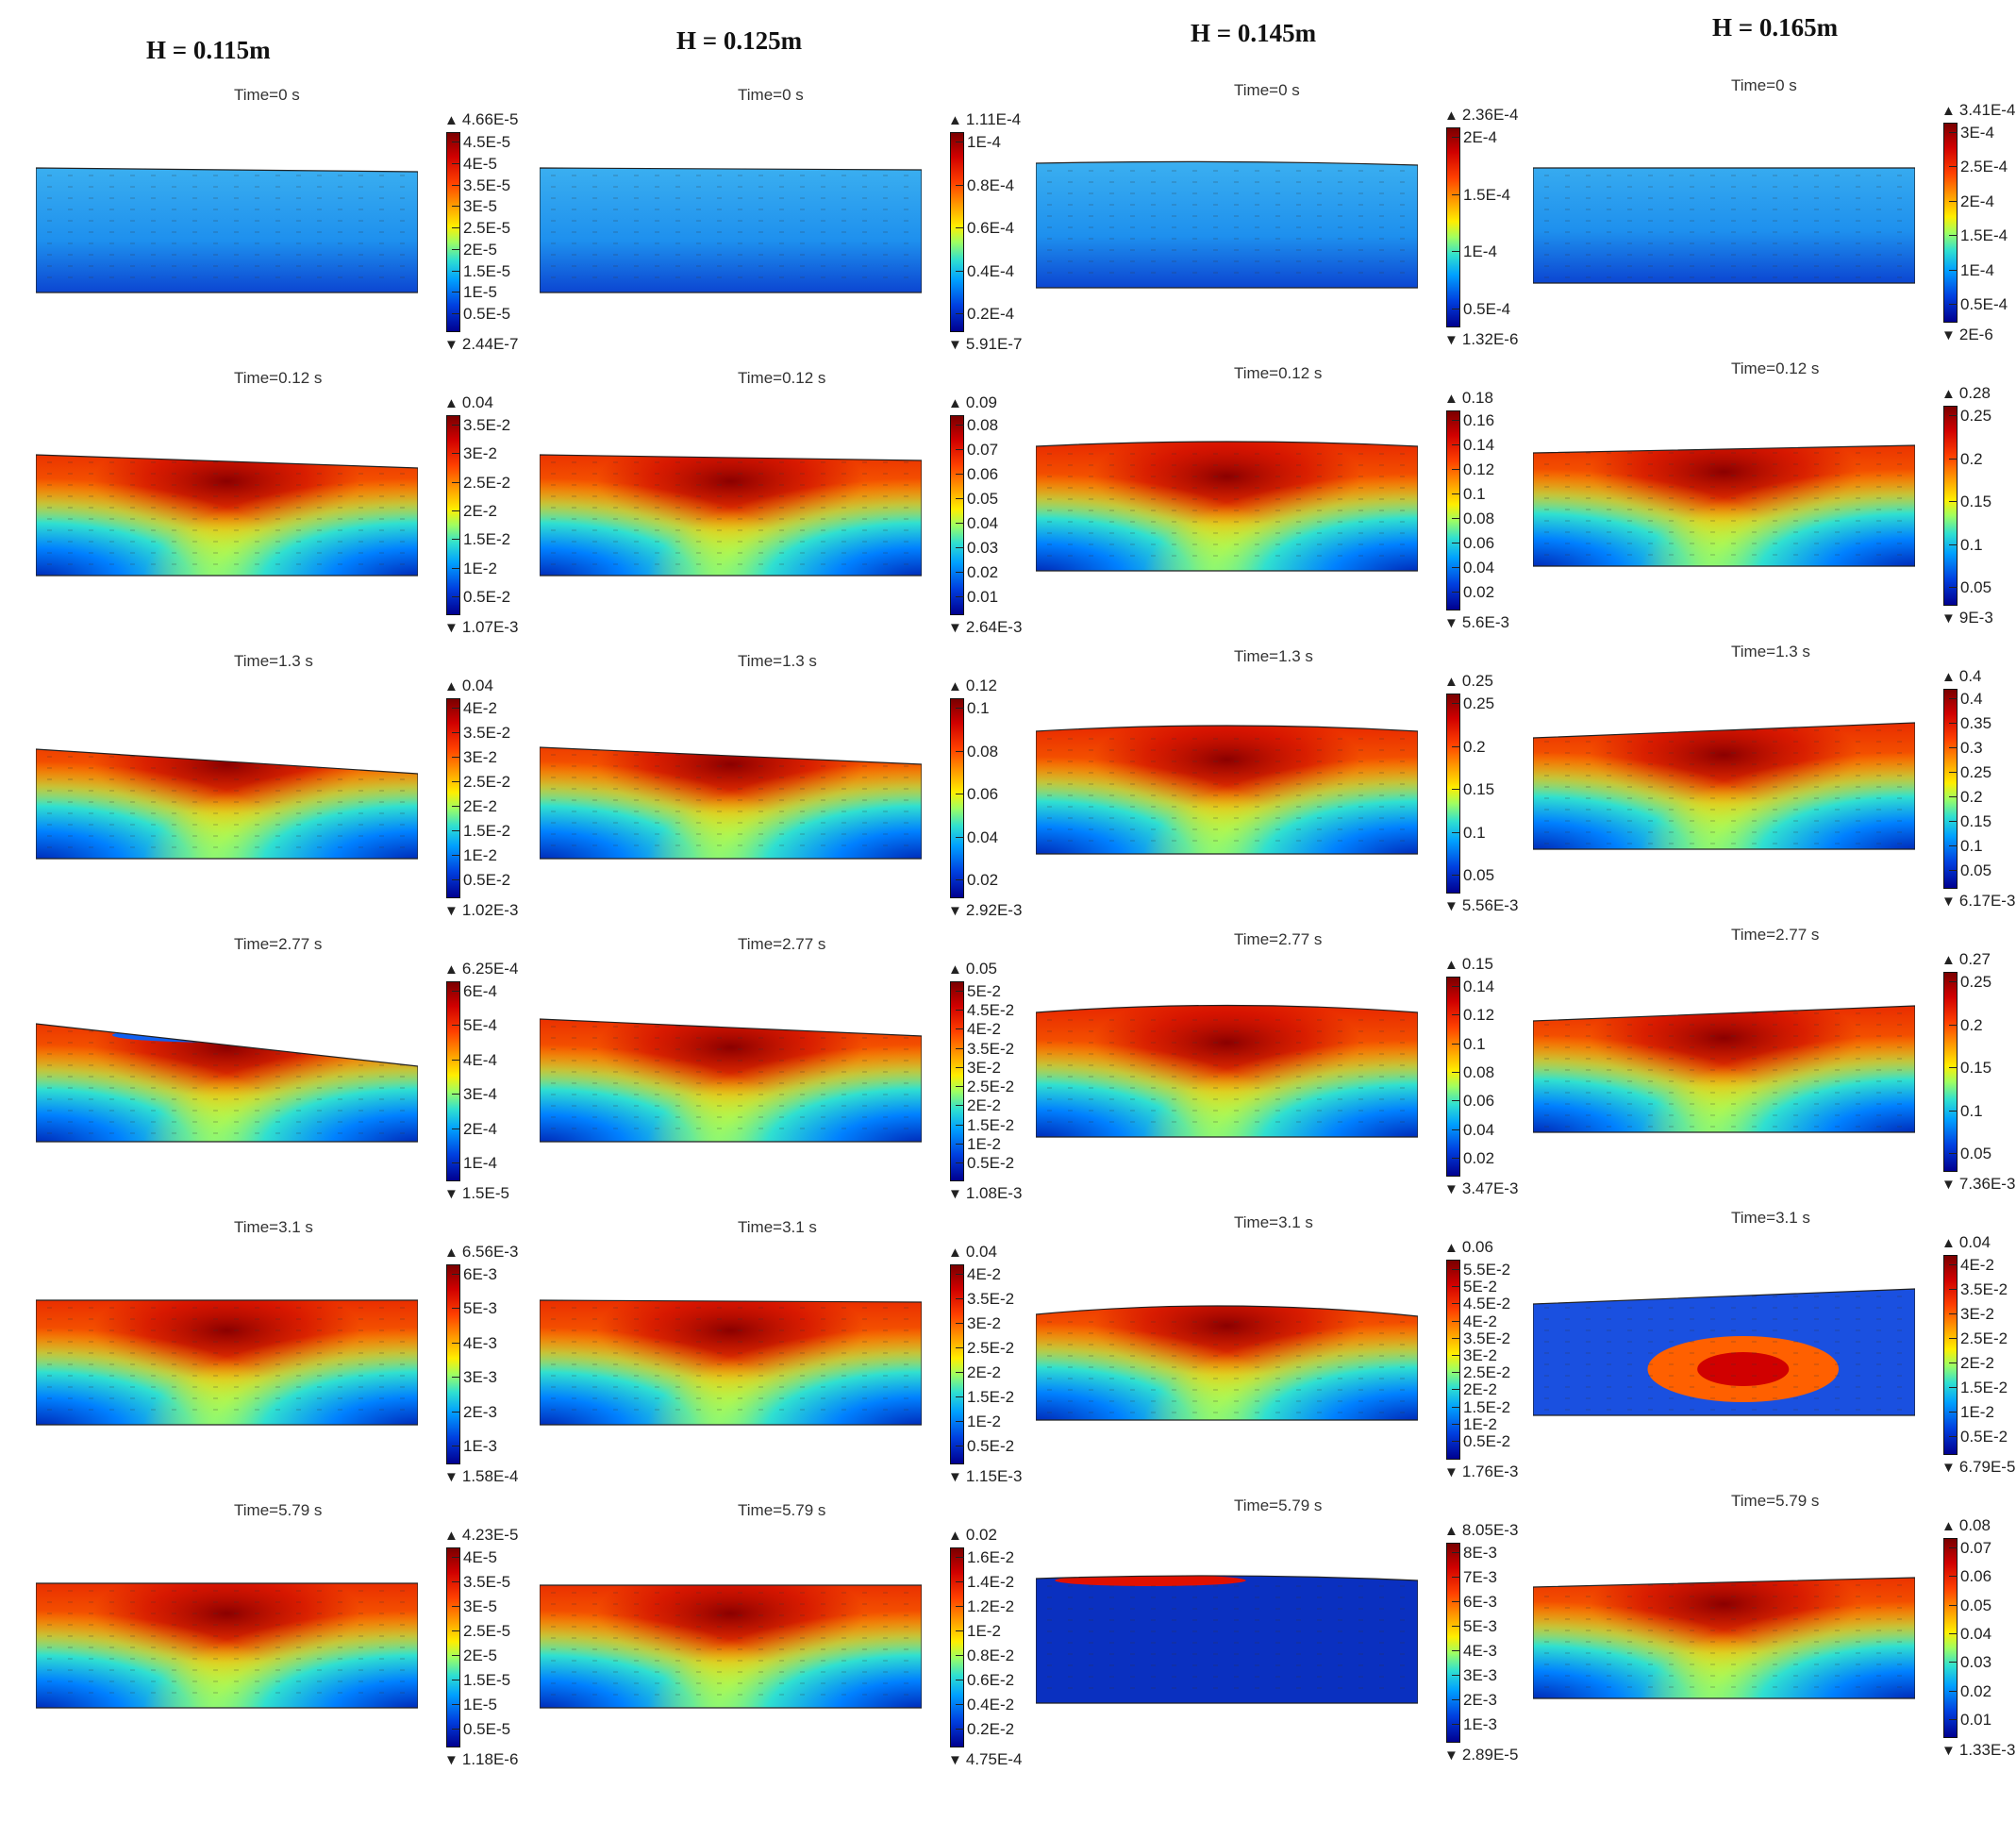 The height and width of the screenshot is (1839, 2016). What do you see at coordinates (1967, 618) in the screenshot?
I see `colorbar-min: ▼ 9E-3` at bounding box center [1967, 618].